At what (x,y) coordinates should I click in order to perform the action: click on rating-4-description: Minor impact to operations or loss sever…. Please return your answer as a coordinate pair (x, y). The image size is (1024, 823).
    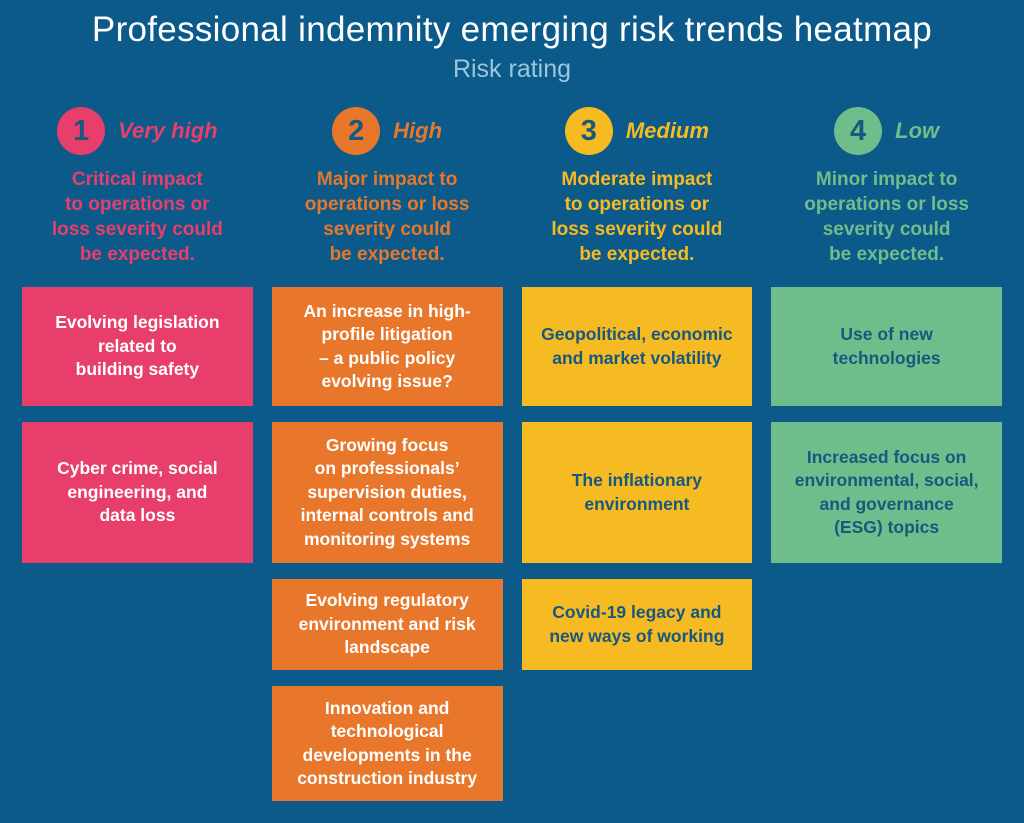
    Looking at the image, I should click on (886, 217).